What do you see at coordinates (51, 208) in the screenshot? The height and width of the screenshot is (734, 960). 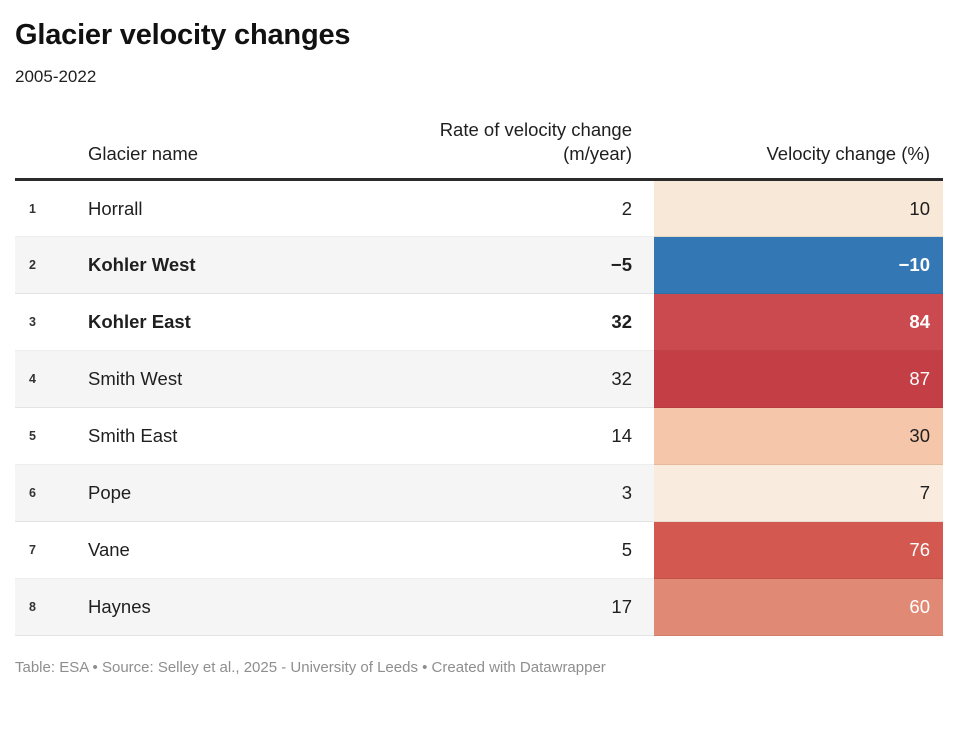 I see `row-number: 1` at bounding box center [51, 208].